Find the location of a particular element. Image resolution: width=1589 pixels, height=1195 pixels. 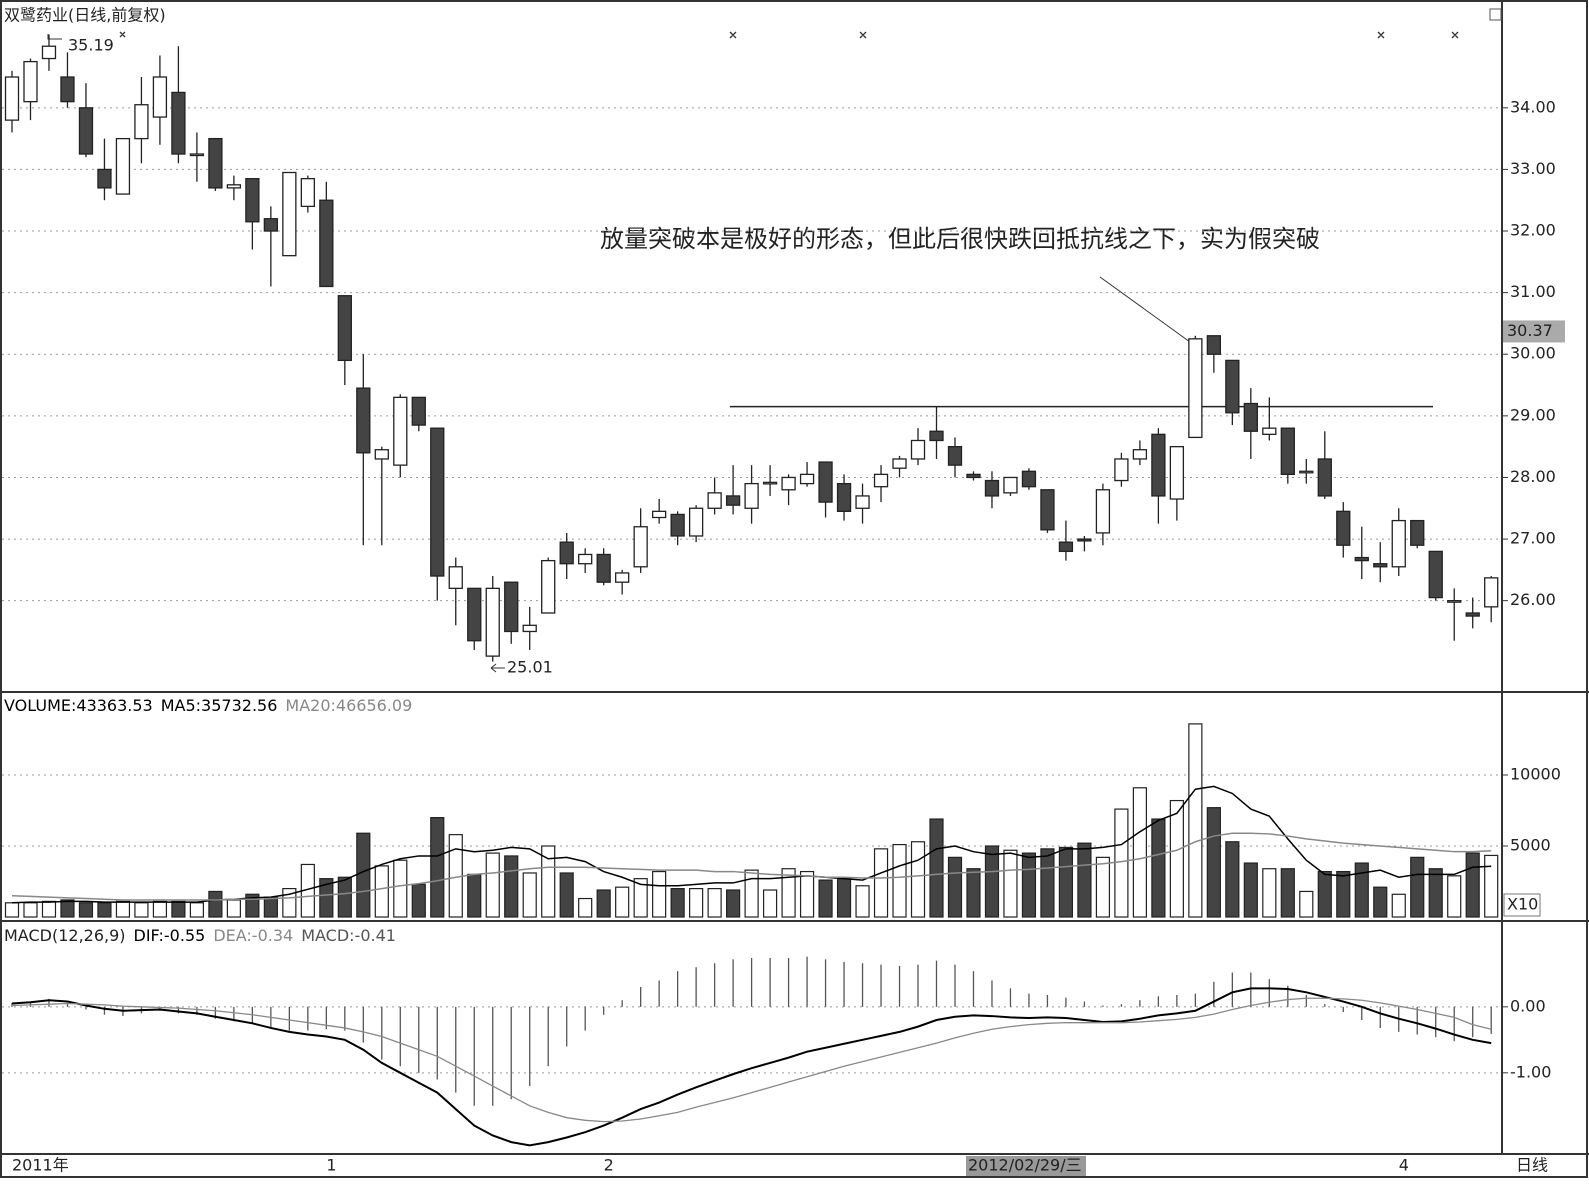

unit-box is located at coordinates (1522, 905).